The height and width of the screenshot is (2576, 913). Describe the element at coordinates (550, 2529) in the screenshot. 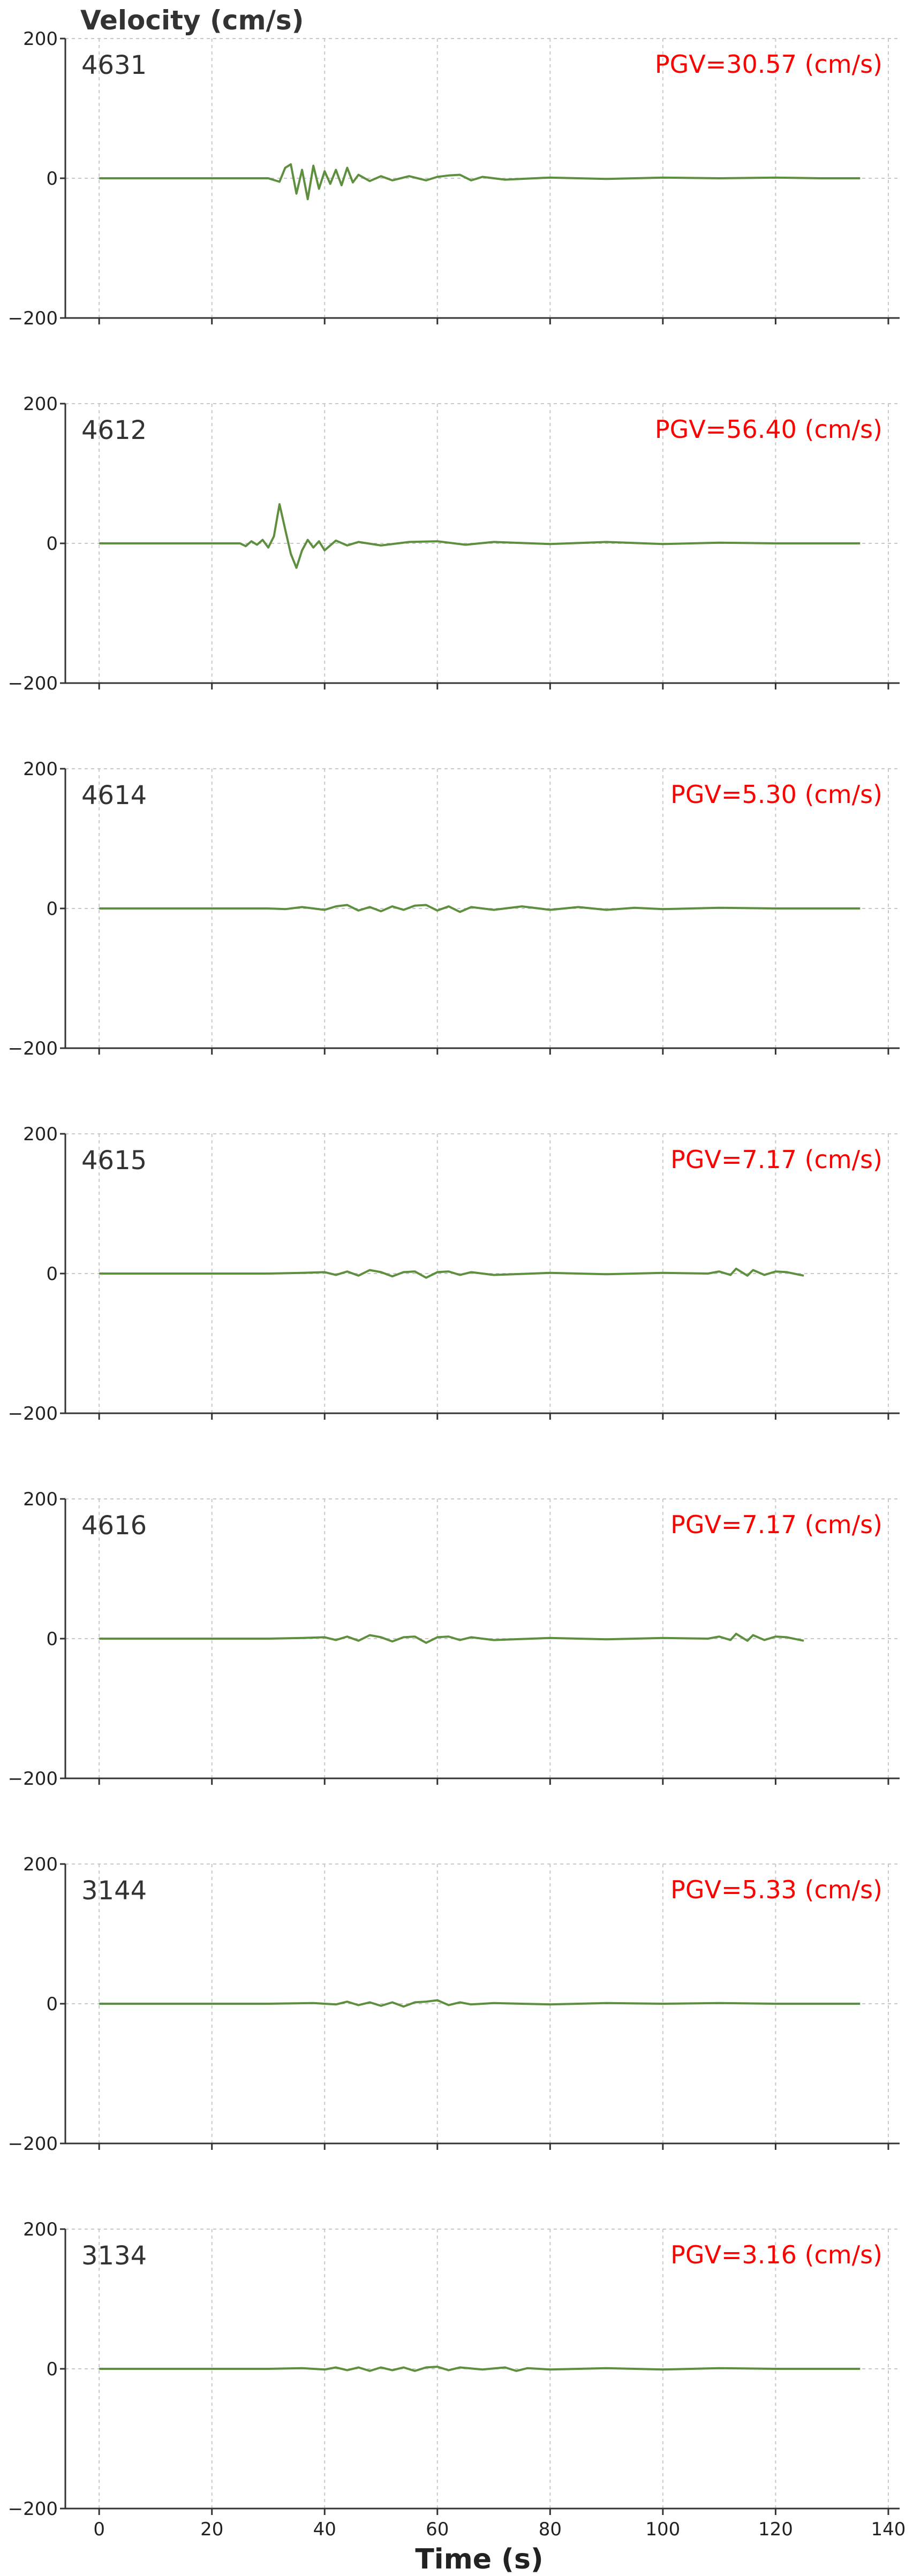

I see `x-tick-label: 80` at that location.